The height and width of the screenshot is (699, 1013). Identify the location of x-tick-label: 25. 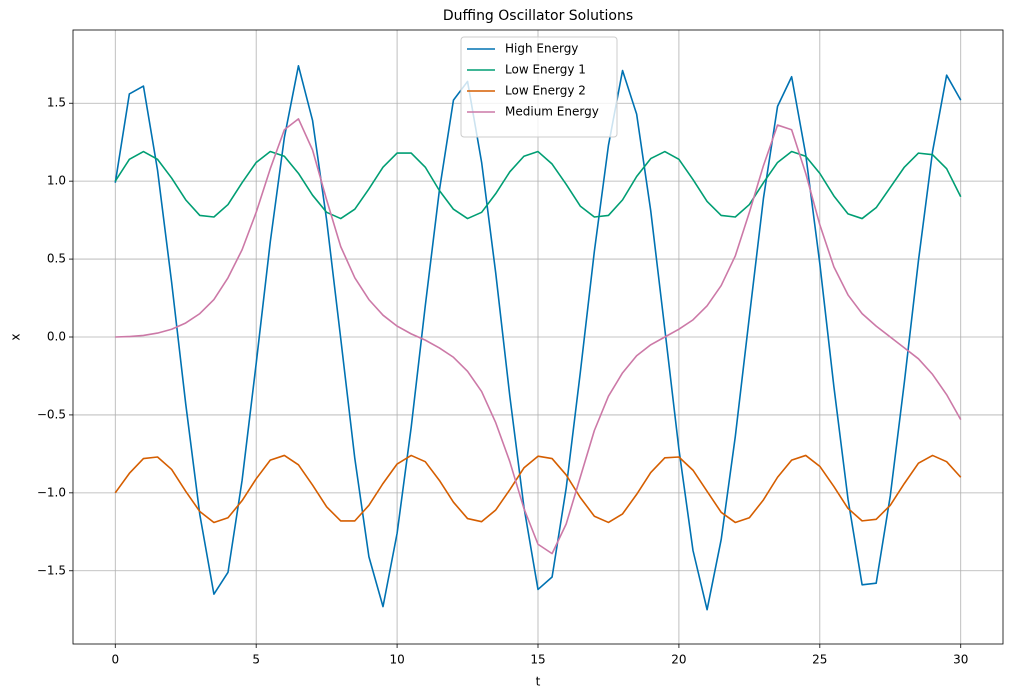
(819, 660).